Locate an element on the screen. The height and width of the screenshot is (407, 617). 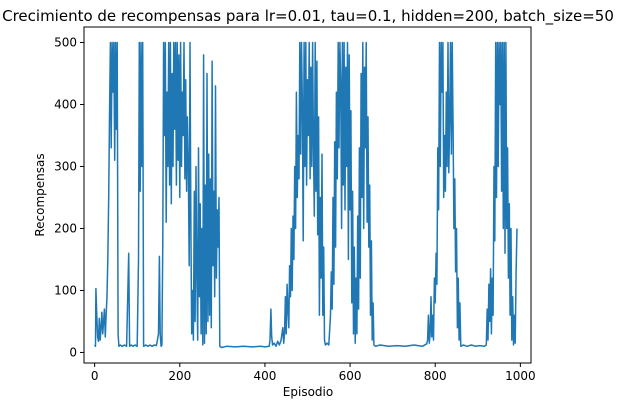
x-tick-label: 400 is located at coordinates (264, 376).